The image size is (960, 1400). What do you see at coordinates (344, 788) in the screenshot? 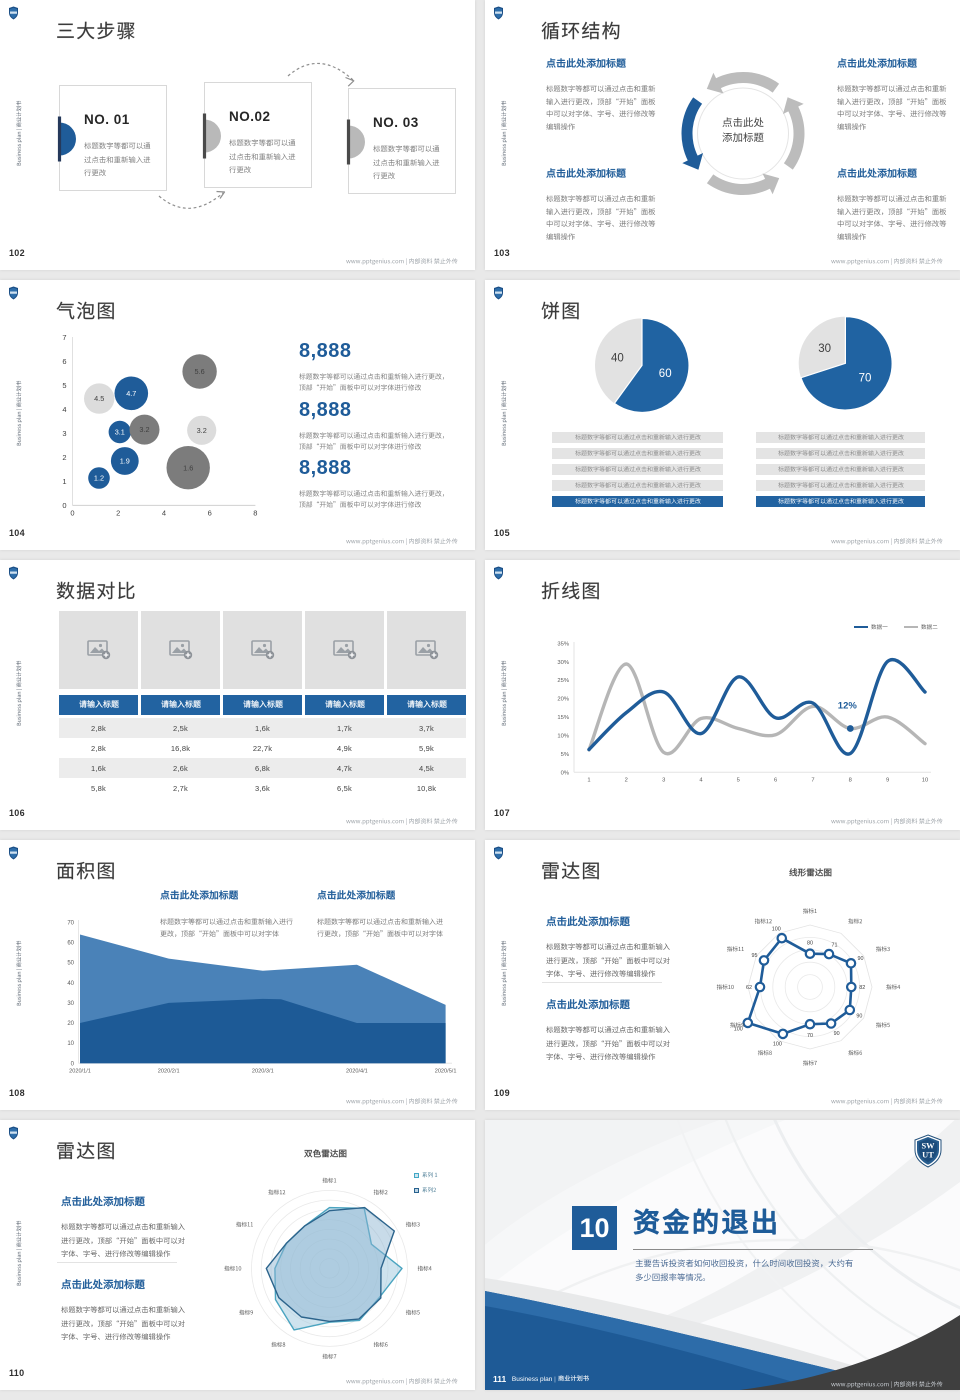
I see `table-cell: 6,5k` at bounding box center [344, 788].